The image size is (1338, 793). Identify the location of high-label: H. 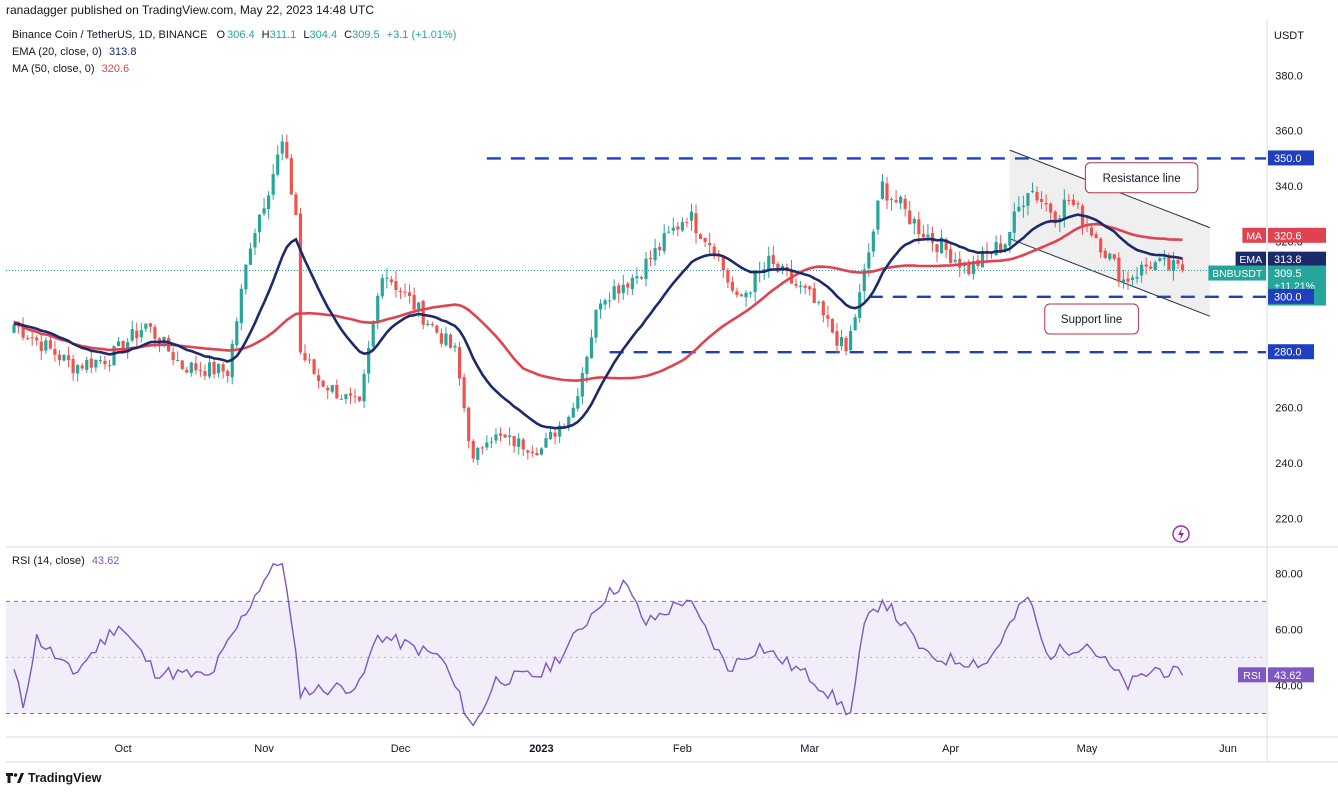
(265, 35).